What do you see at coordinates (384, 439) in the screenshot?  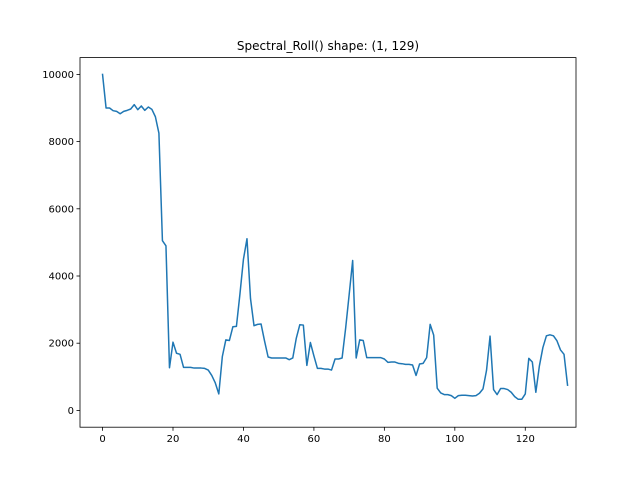 I see `x-tick-label: 80` at bounding box center [384, 439].